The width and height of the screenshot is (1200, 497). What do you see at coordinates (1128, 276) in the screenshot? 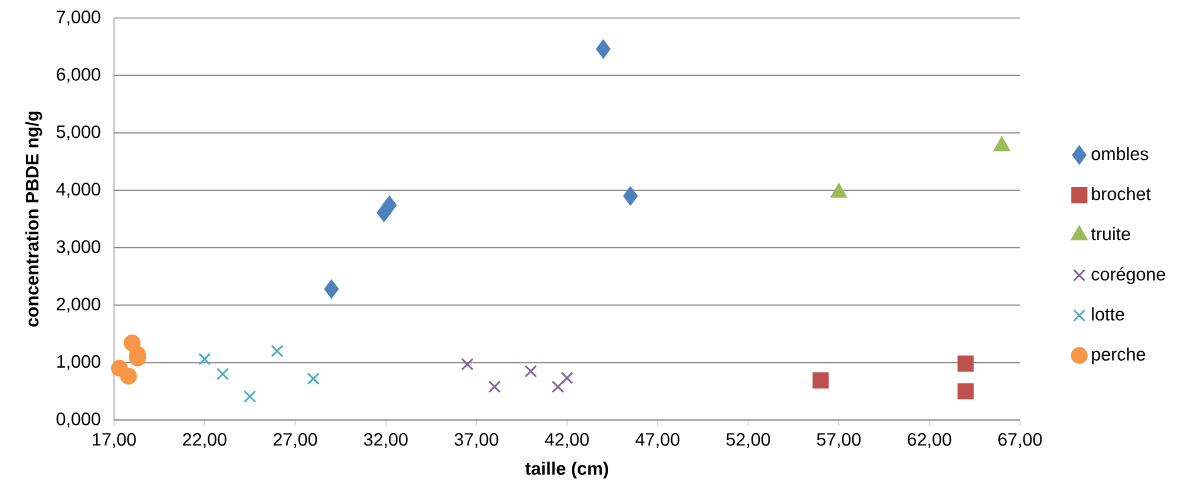
I see `legend-label: corégone` at bounding box center [1128, 276].